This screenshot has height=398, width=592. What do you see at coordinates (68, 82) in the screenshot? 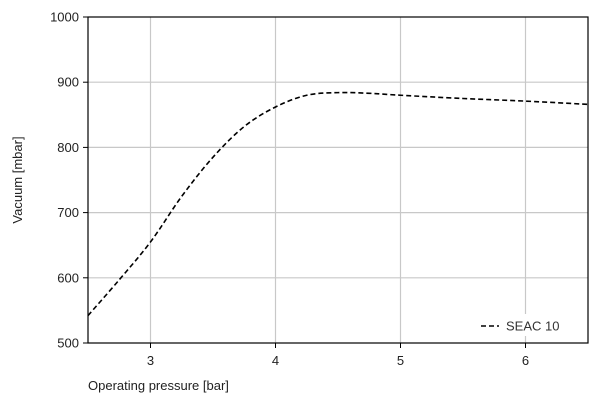
I see `y-tick-label: 900` at bounding box center [68, 82].